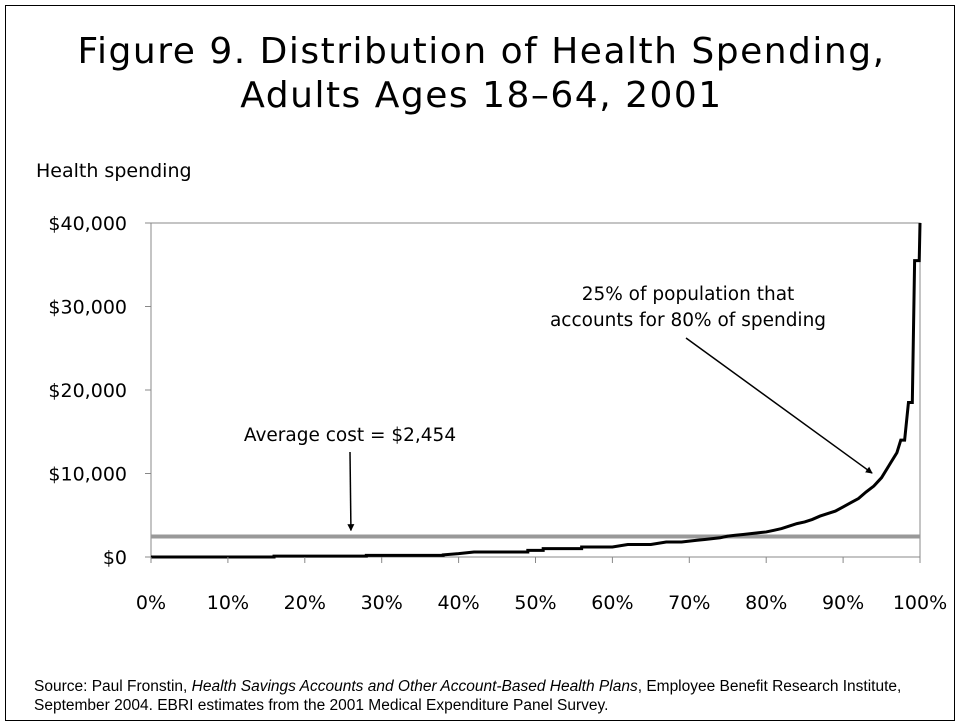  What do you see at coordinates (113, 686) in the screenshot?
I see `source-prefix: Source: Paul Fronstin,` at bounding box center [113, 686].